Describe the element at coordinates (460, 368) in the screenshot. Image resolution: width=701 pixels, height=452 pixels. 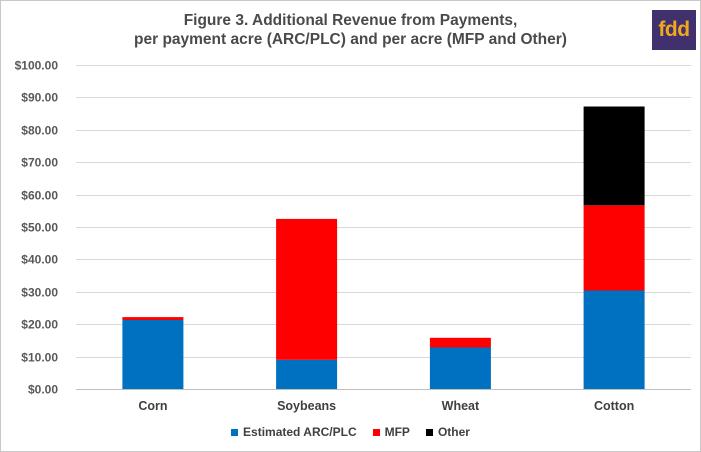
I see `bar-wheat-estimated-arc-plc` at that location.